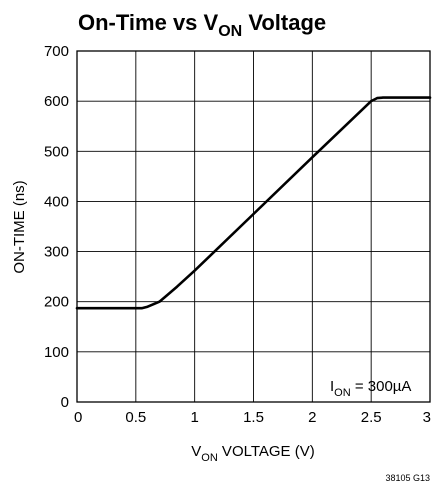 The height and width of the screenshot is (487, 434). I want to click on x-tick-label: 1.5, so click(253, 417).